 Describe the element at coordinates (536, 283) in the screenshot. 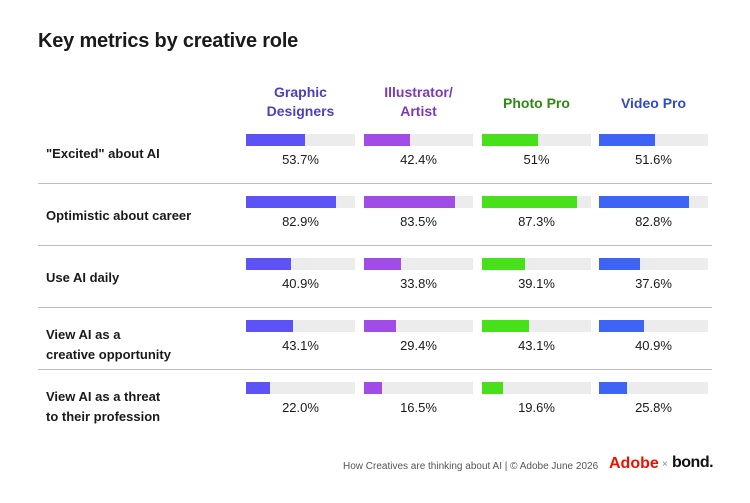

I see `value-label: 39.1%` at that location.